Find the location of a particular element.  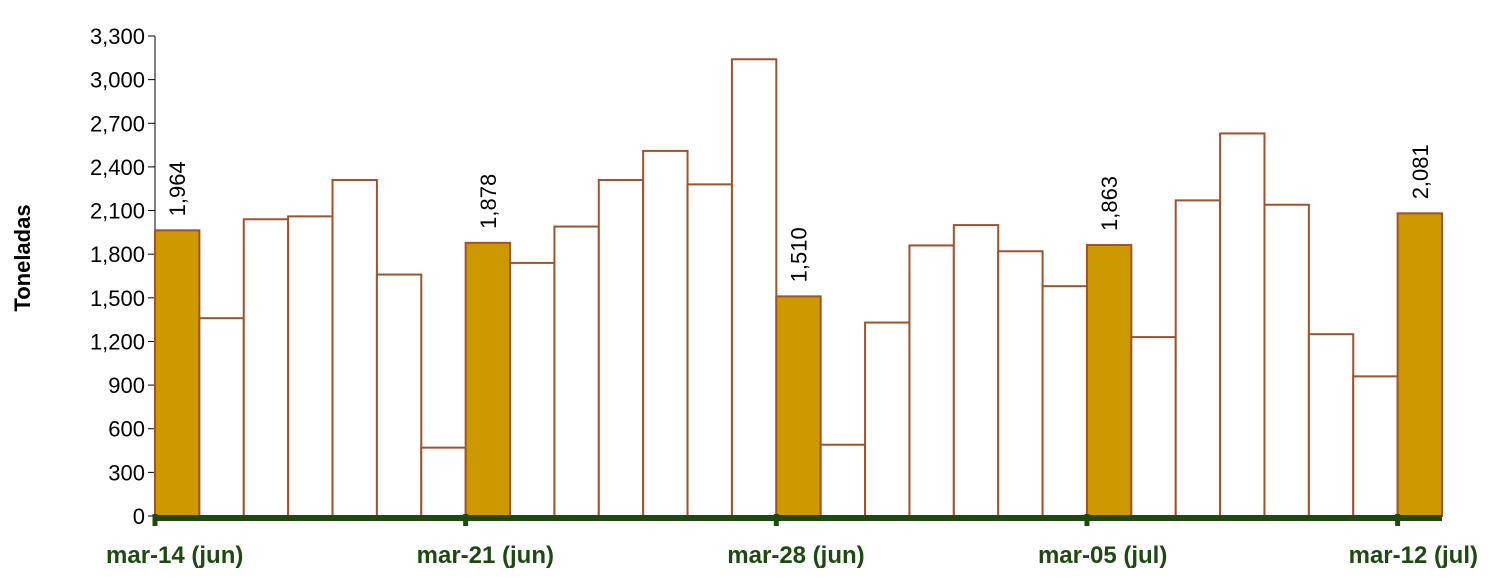

y-tick-label: 3,000 is located at coordinates (117, 80).